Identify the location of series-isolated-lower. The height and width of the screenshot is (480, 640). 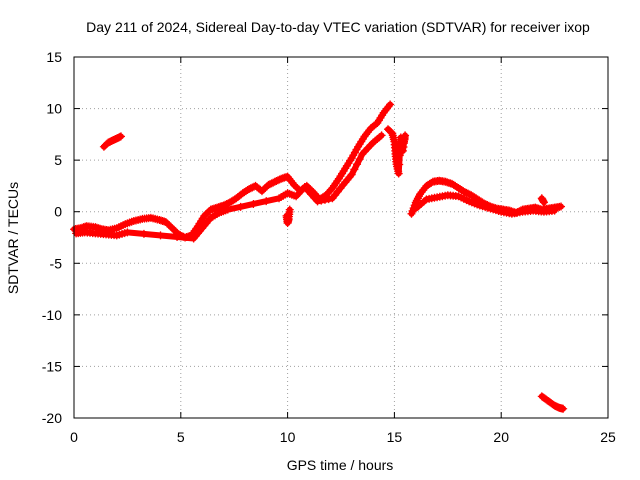
(552, 402).